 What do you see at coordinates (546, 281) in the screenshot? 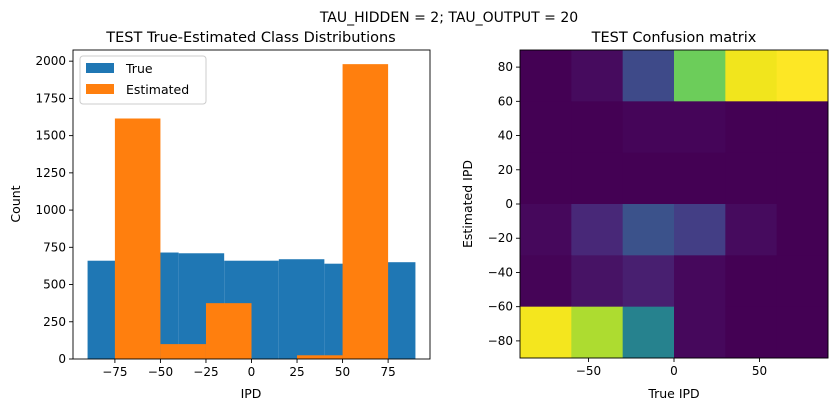
I see `matrix-cell-r4-c0` at bounding box center [546, 281].